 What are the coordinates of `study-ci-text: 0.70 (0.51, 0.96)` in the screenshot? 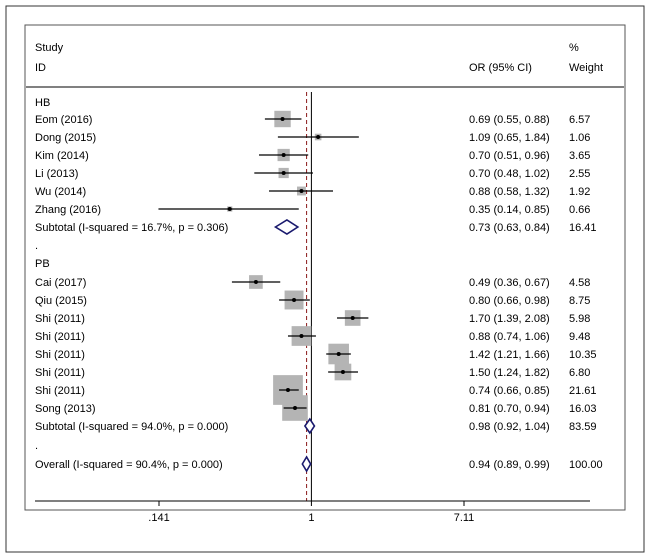 It's located at (509, 156).